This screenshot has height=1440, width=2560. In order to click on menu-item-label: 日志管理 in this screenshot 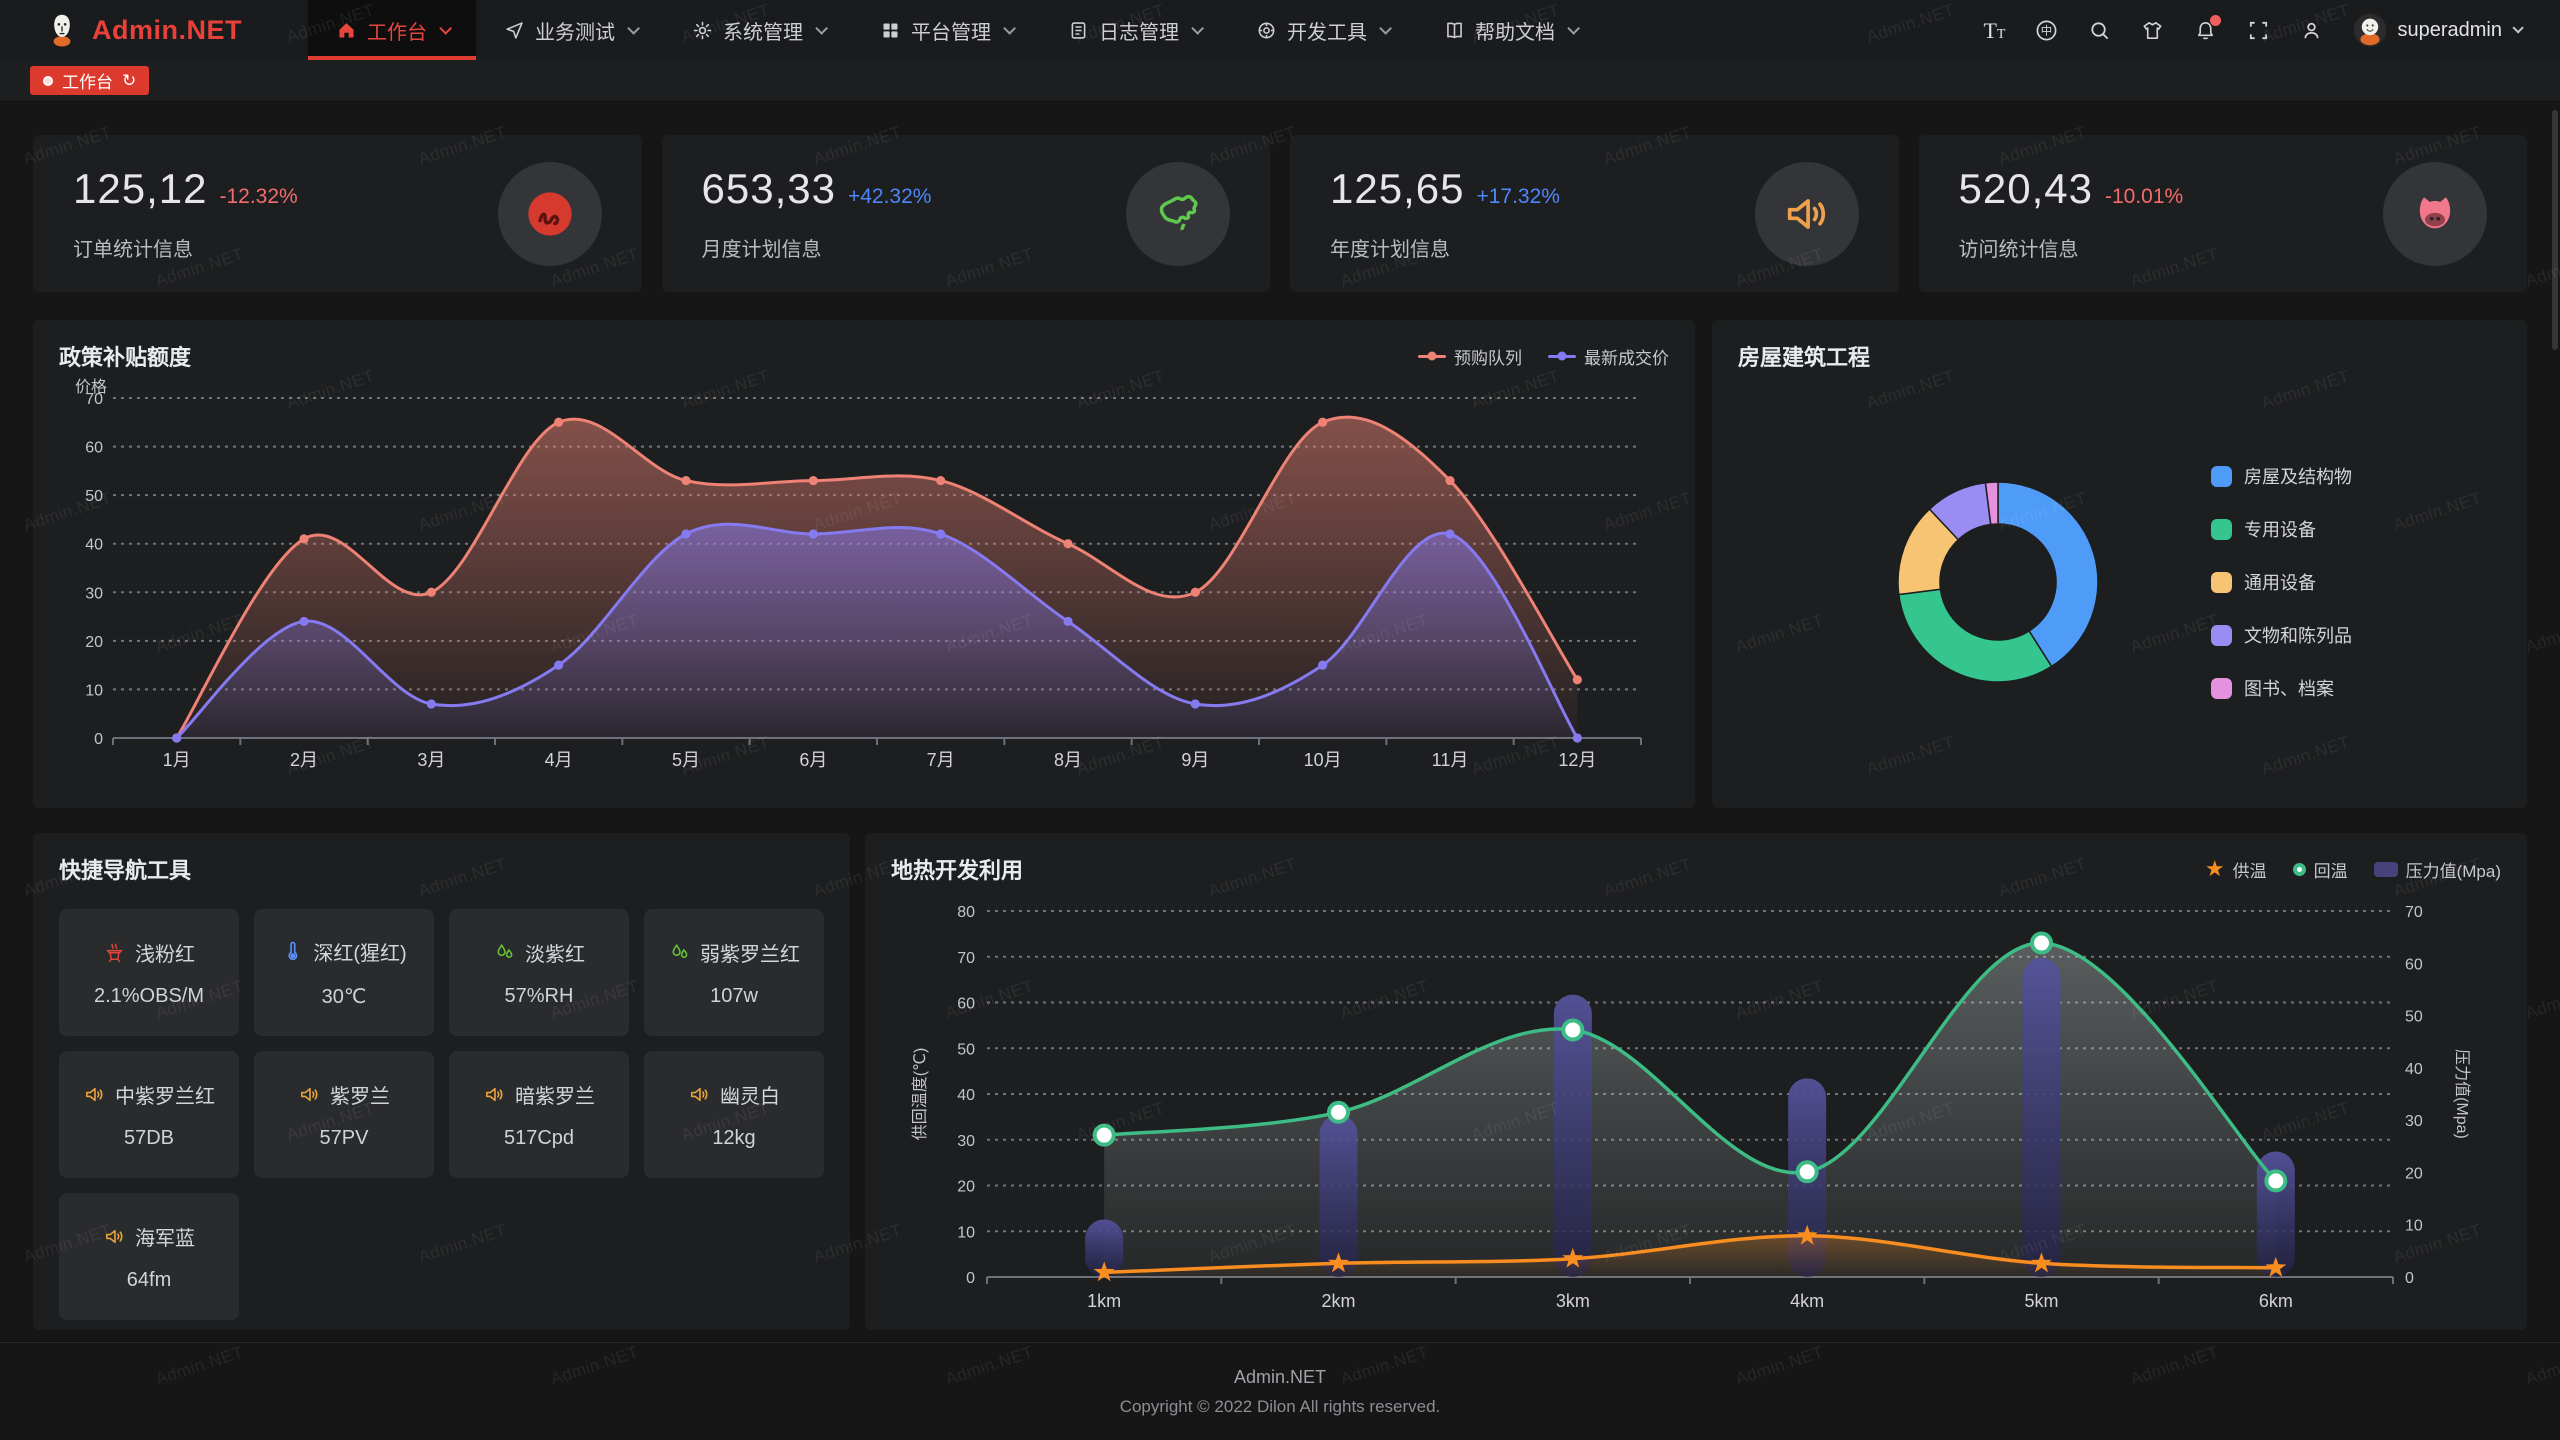, I will do `click(1139, 32)`.